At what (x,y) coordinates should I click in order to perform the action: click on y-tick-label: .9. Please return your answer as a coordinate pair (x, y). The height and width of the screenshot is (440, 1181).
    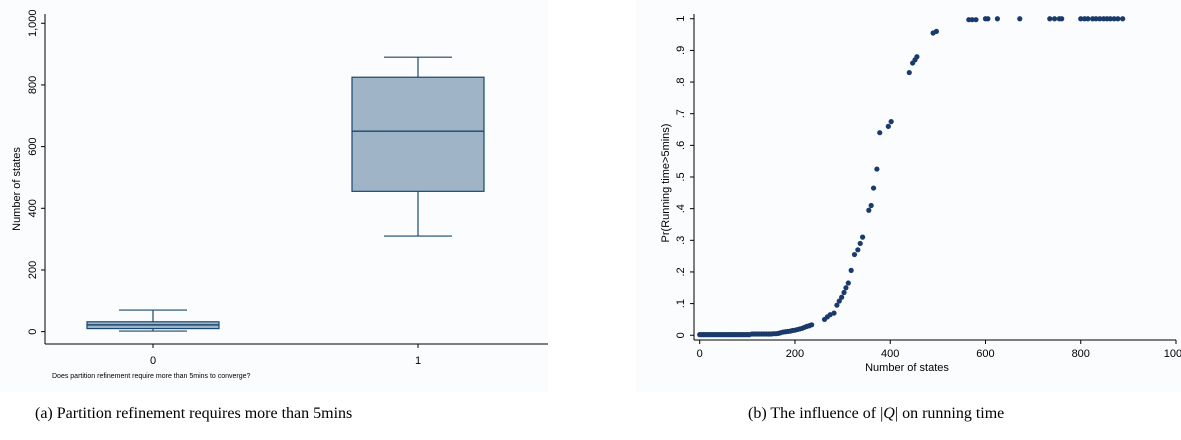
    Looking at the image, I should click on (681, 50).